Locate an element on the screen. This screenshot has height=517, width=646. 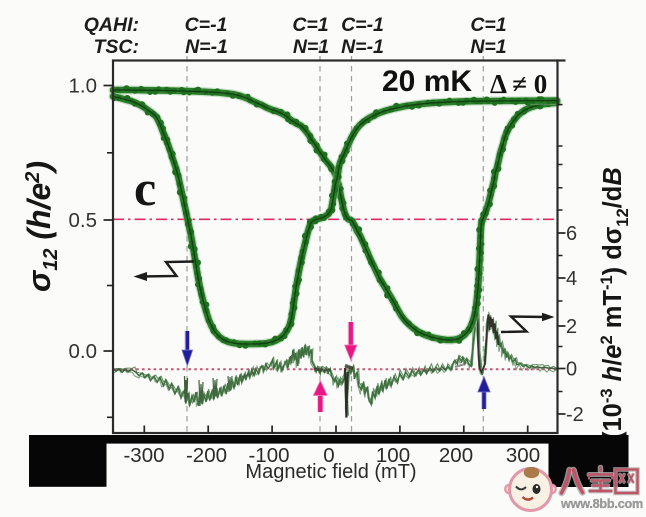
svg-text: 200 is located at coordinates (456, 455).